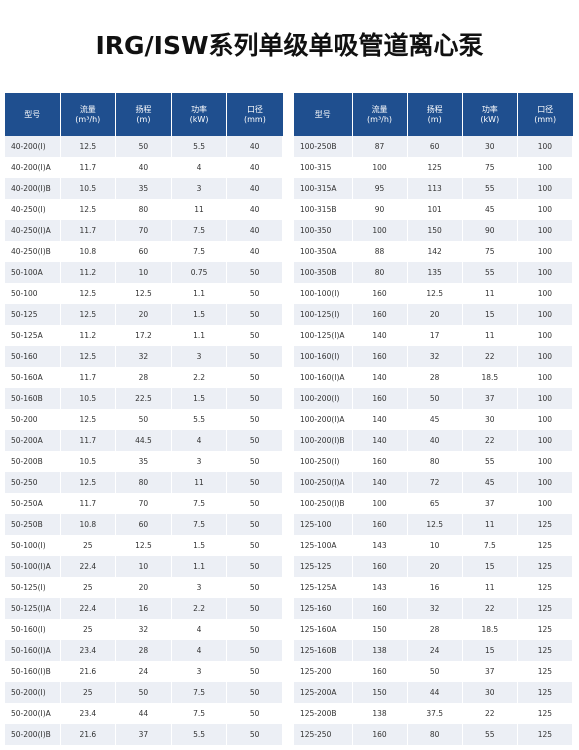 The width and height of the screenshot is (579, 750). I want to click on table-cell: 40-250(I)A, so click(33, 230).